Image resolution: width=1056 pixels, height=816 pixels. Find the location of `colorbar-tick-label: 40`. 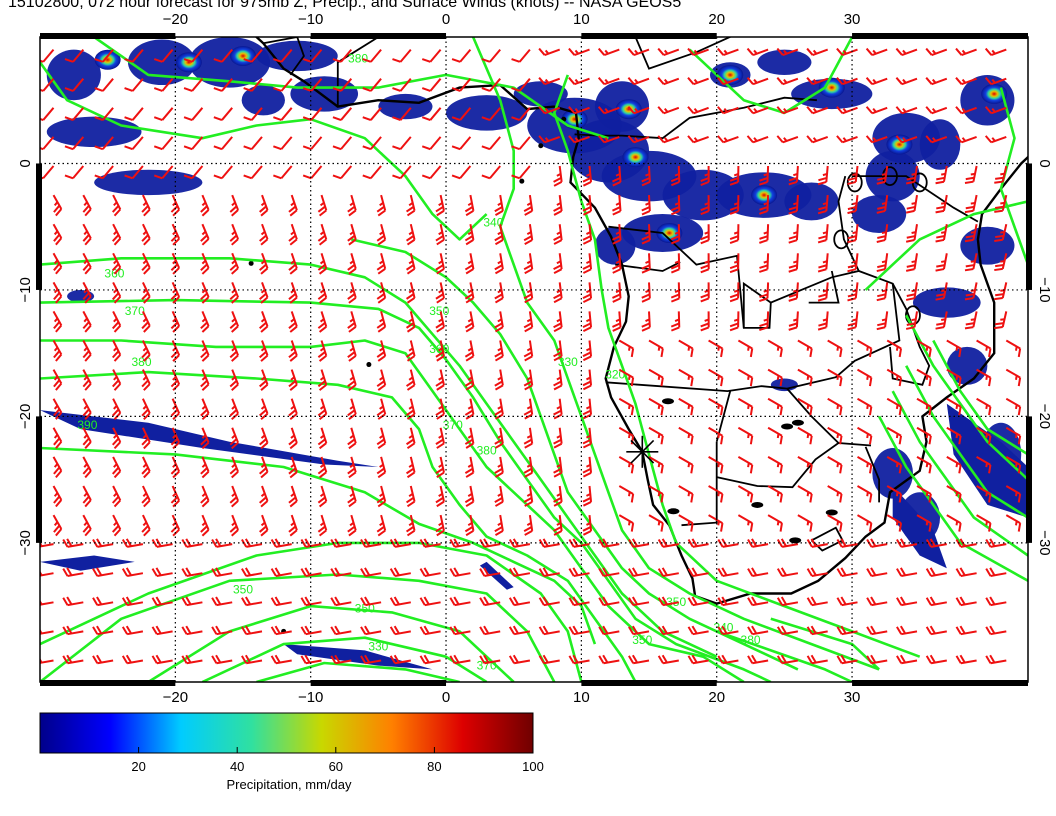

colorbar-tick-label: 40 is located at coordinates (237, 766).